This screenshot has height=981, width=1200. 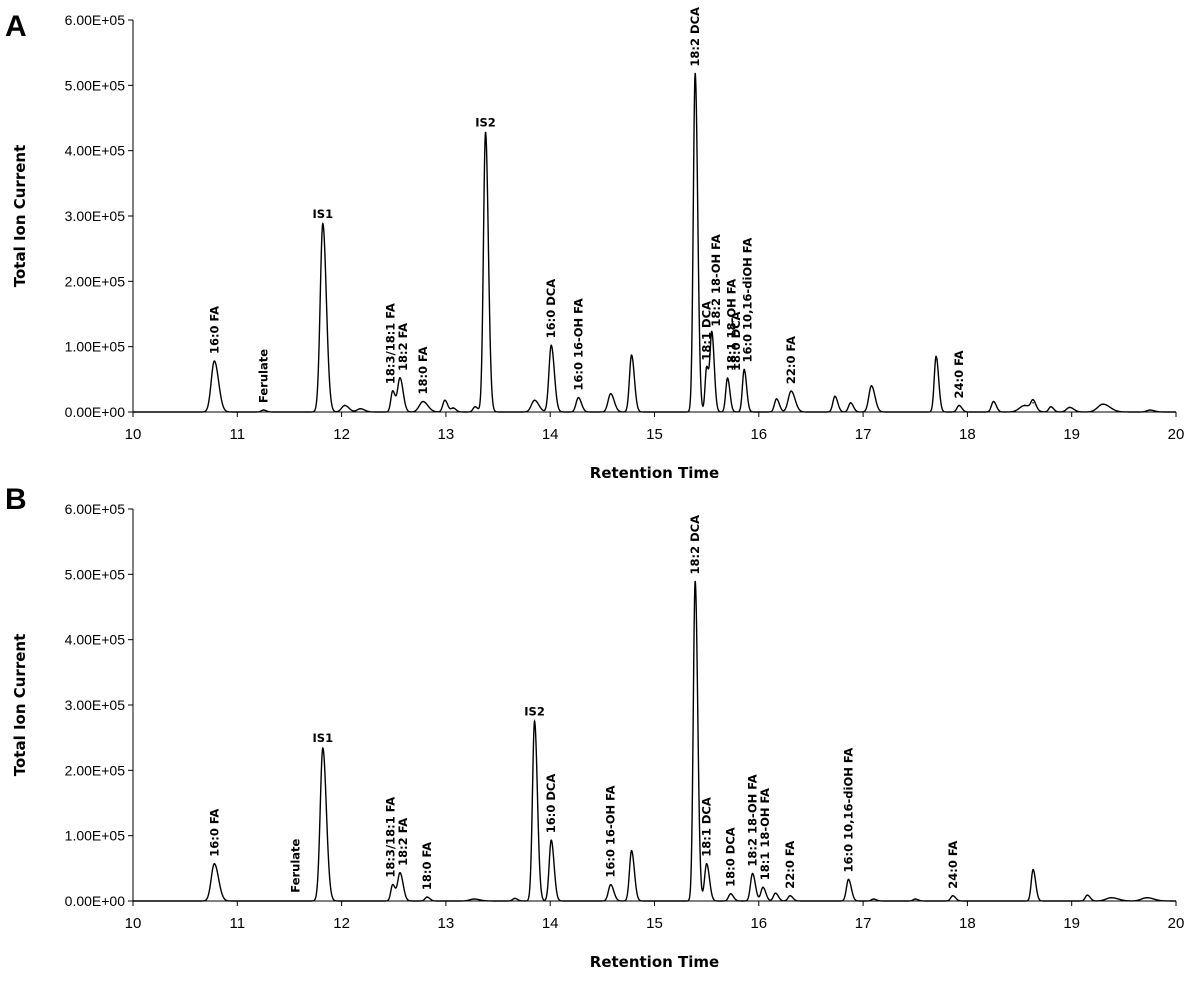 What do you see at coordinates (611, 831) in the screenshot?
I see `peak-label: 16:0 16-OH FA` at bounding box center [611, 831].